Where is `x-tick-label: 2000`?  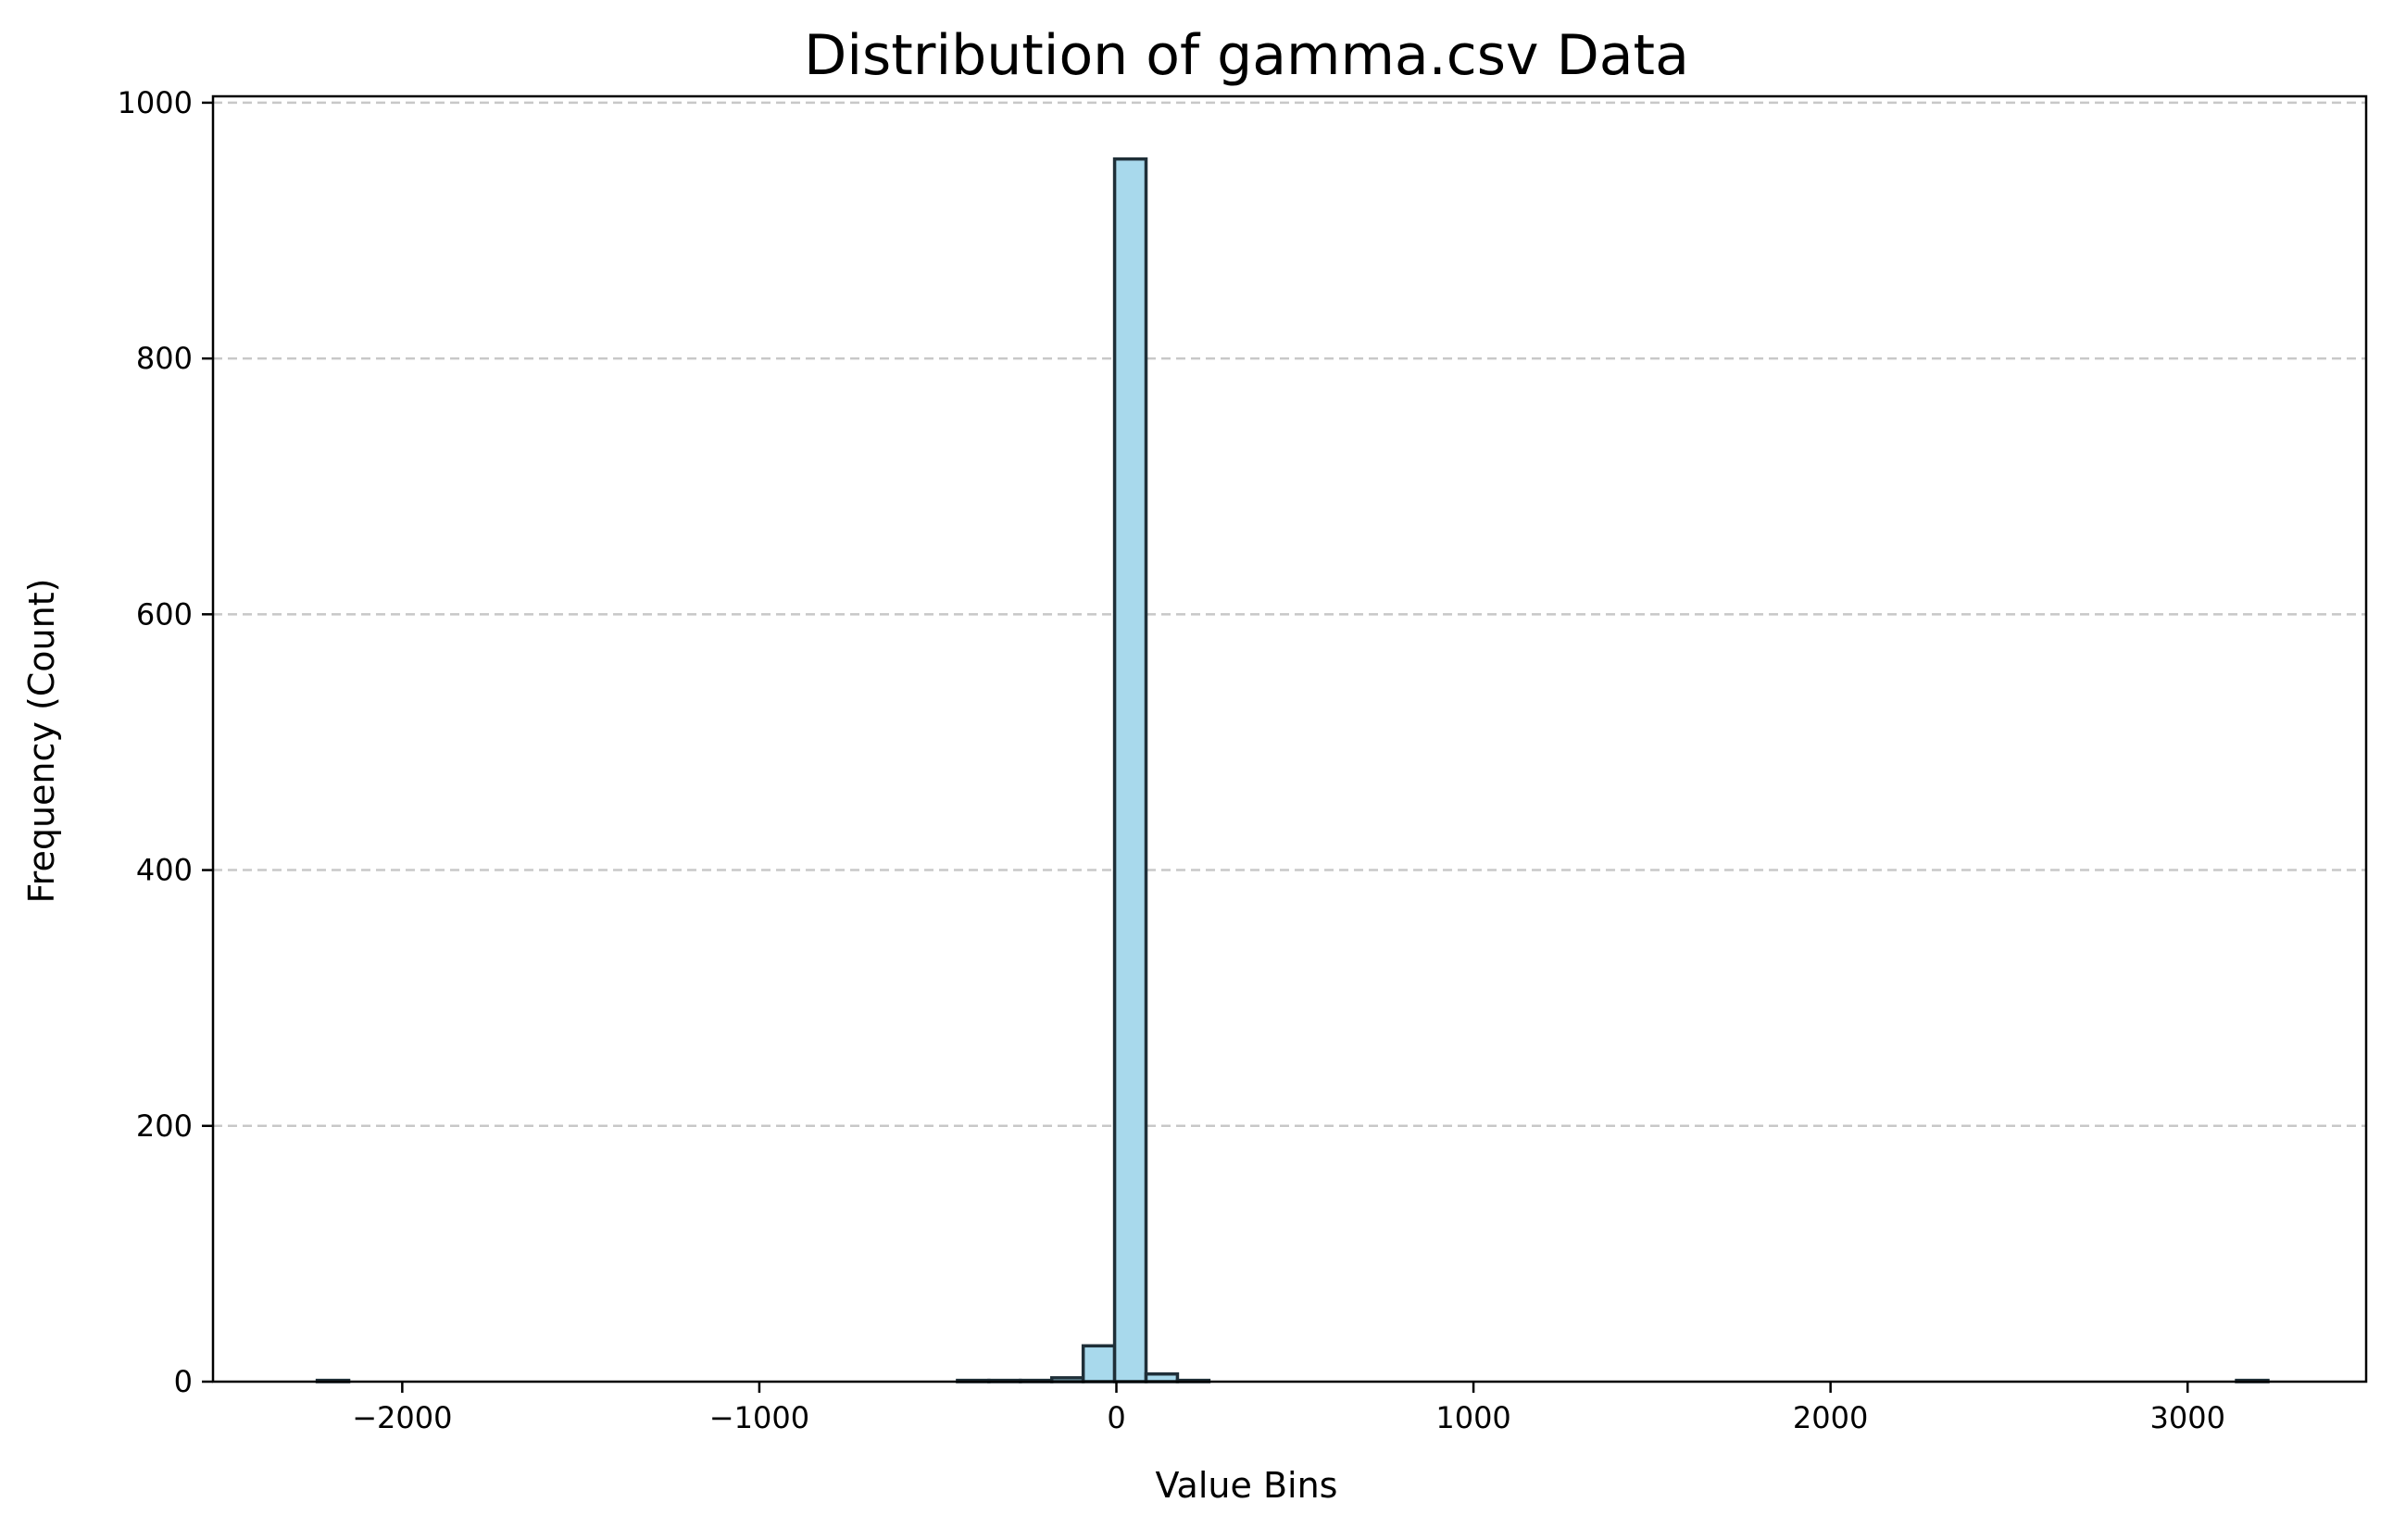 x-tick-label: 2000 is located at coordinates (1830, 1417).